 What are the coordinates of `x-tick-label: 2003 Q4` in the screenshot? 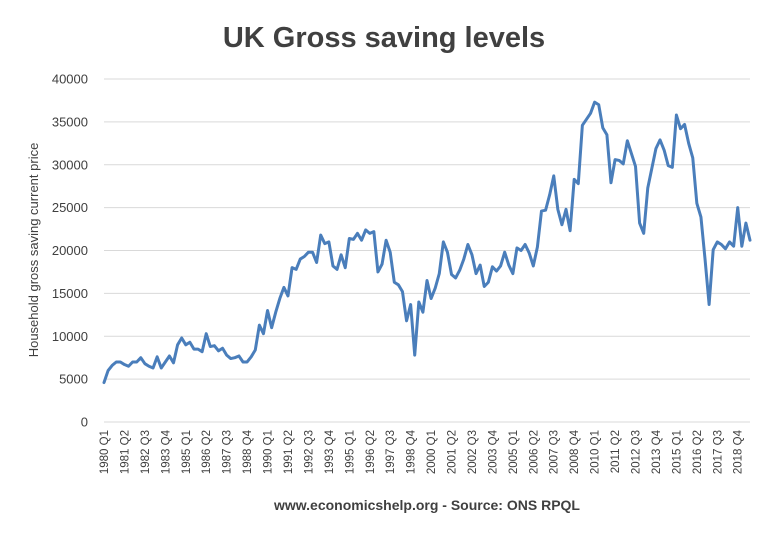 It's located at (493, 451).